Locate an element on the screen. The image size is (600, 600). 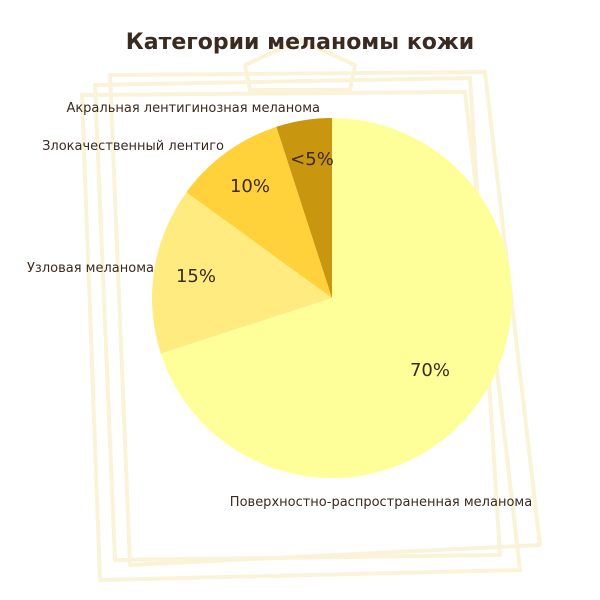
slice-category-label: Злокачественный лентиго is located at coordinates (133, 146).